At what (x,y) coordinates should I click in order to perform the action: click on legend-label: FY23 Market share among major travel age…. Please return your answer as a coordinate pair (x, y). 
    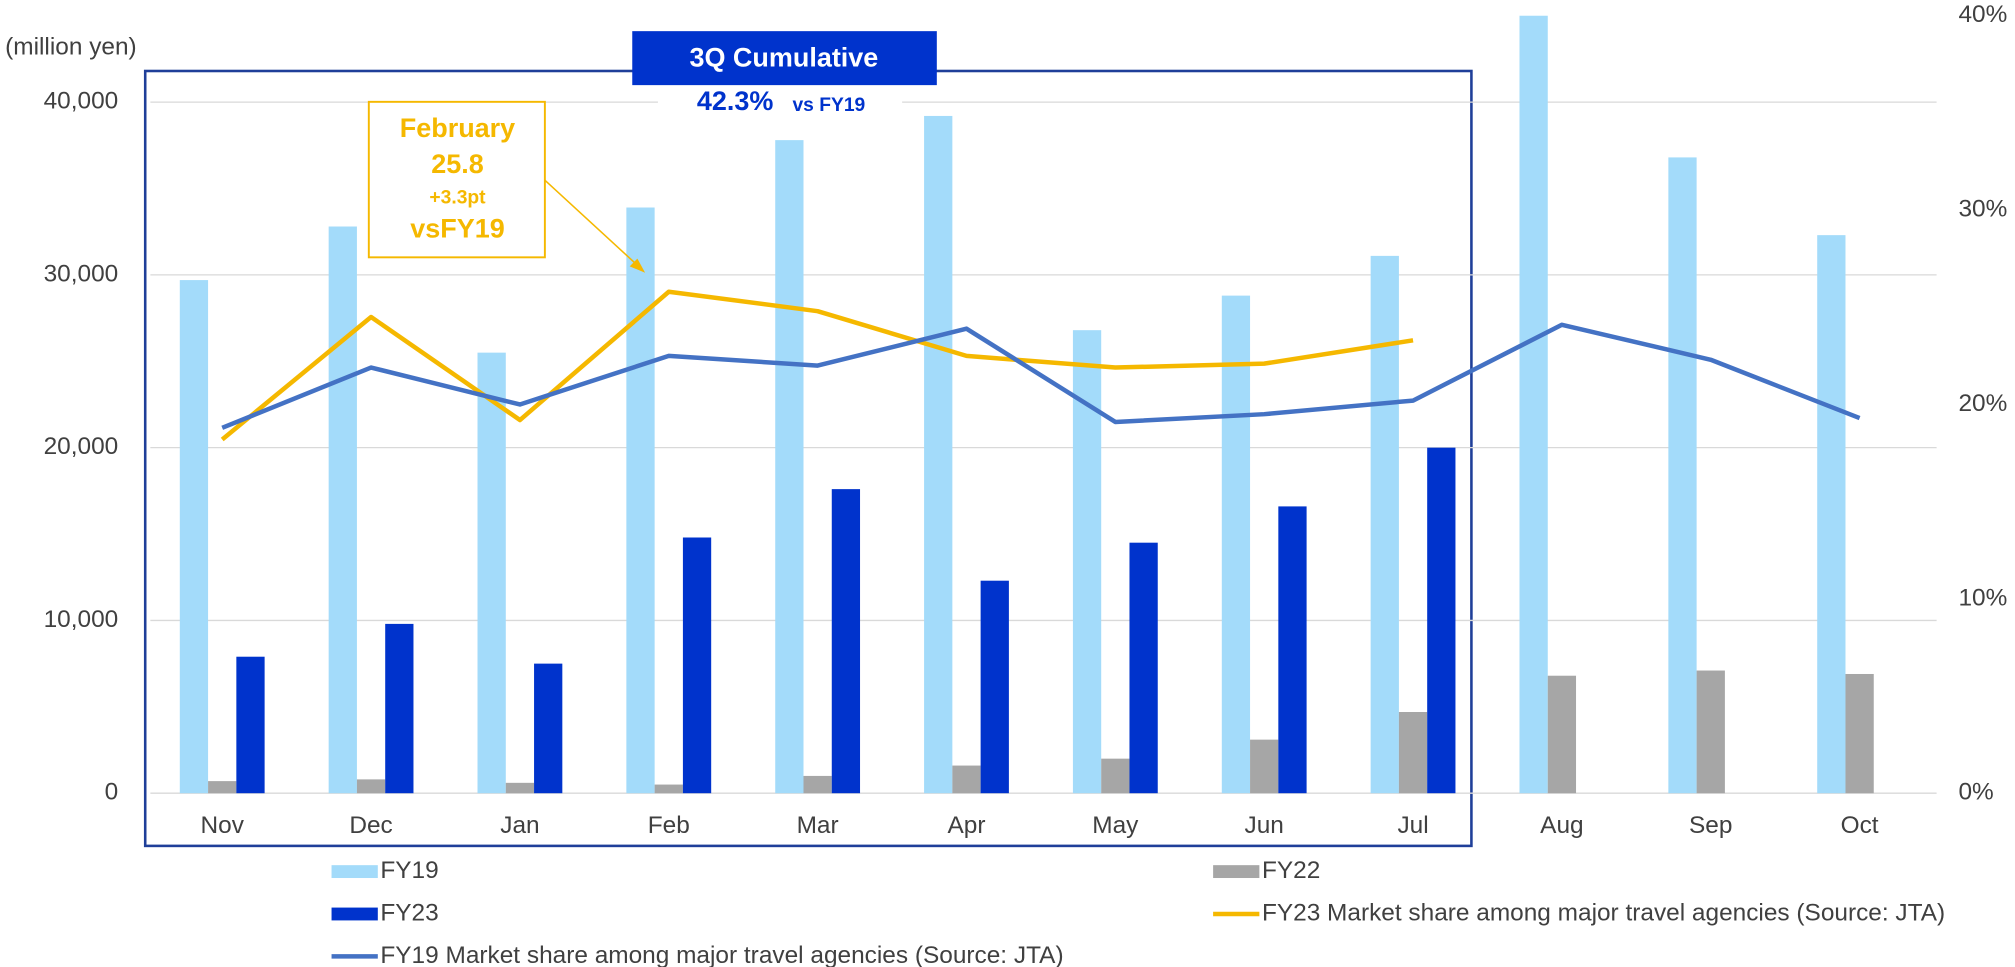
    Looking at the image, I should click on (1603, 912).